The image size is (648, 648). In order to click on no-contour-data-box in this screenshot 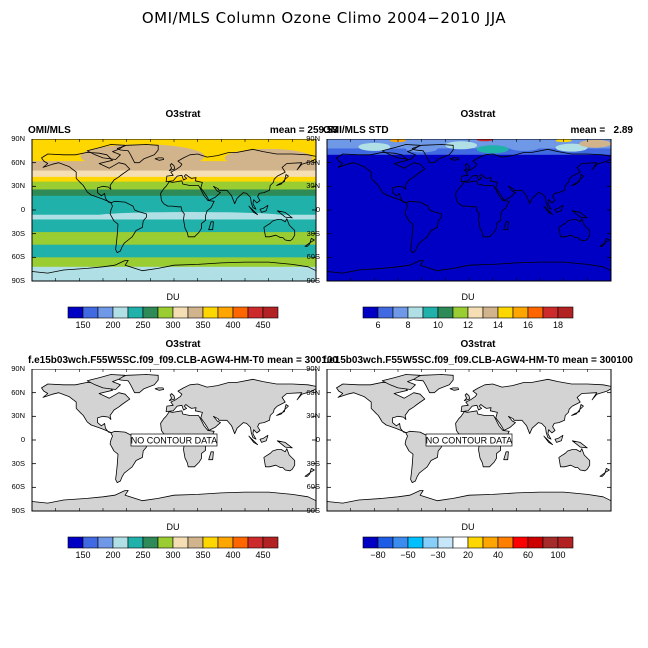, I will do `click(469, 440)`.